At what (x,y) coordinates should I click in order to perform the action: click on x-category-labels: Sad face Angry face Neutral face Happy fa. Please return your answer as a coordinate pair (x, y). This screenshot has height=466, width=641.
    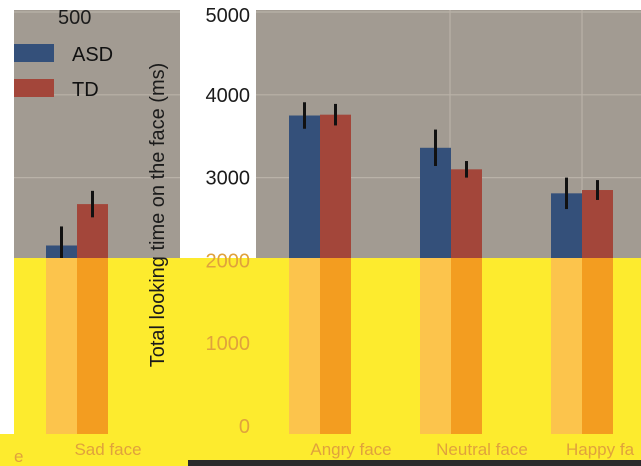
    Looking at the image, I should click on (354, 449).